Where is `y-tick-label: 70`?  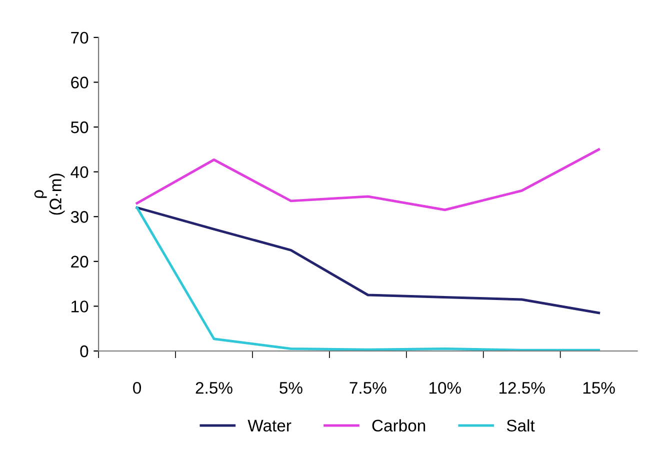 y-tick-label: 70 is located at coordinates (79, 38).